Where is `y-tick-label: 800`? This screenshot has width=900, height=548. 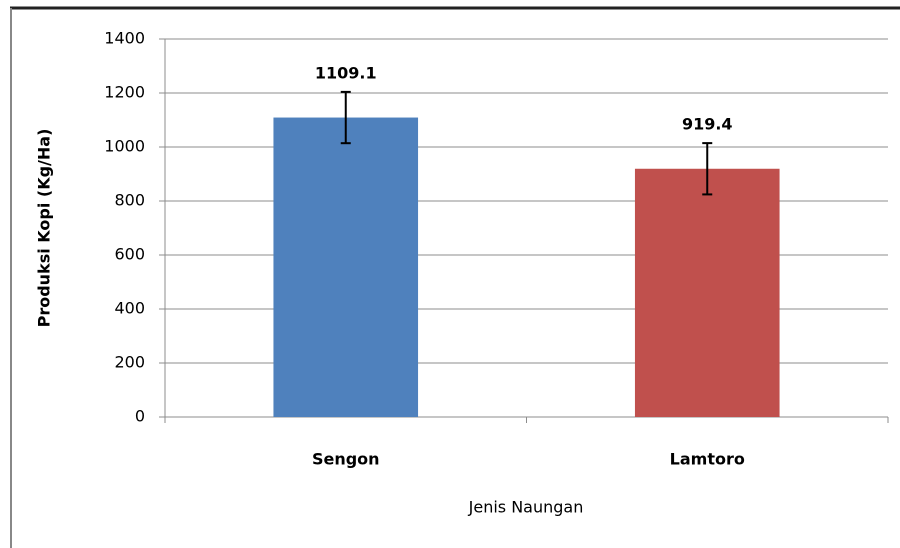 y-tick-label: 800 is located at coordinates (129, 200).